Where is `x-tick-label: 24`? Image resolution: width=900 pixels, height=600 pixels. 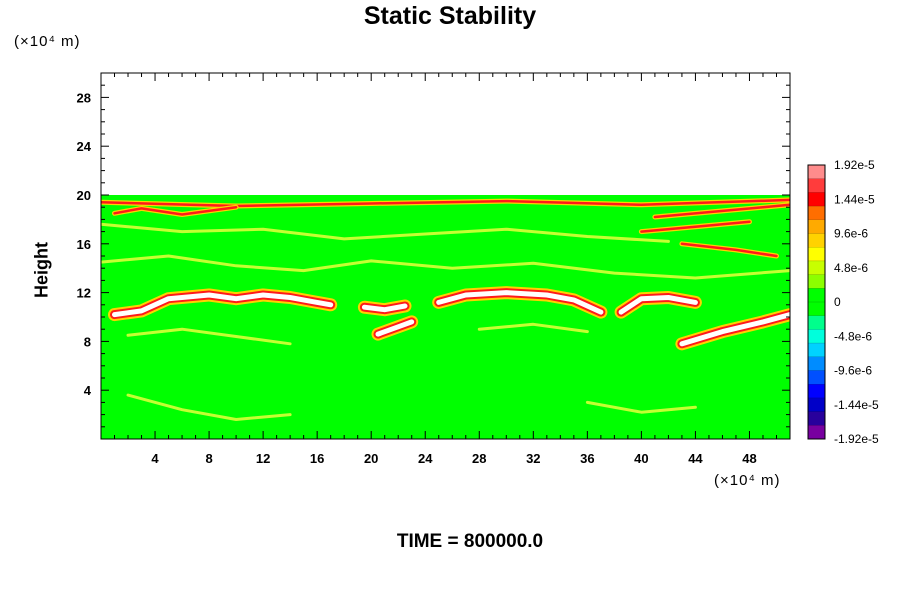
x-tick-label: 24 is located at coordinates (425, 458).